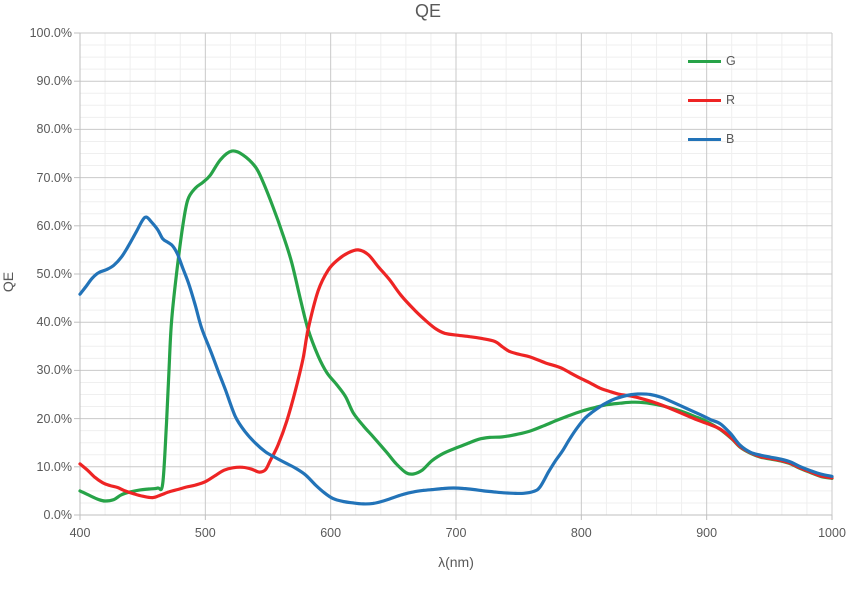  I want to click on y-tick-label: 20.0%, so click(54, 418).